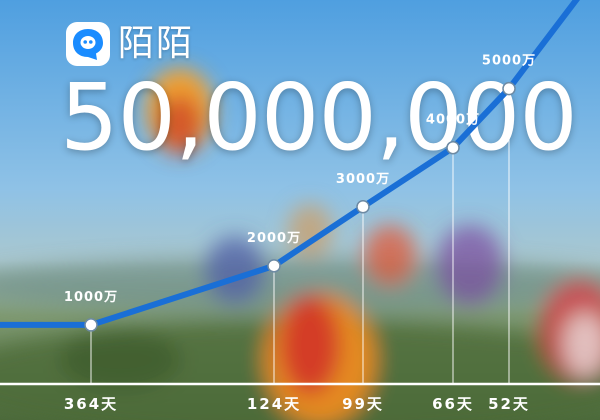  Describe the element at coordinates (509, 404) in the screenshot. I see `interval-label-5: 52天` at that location.